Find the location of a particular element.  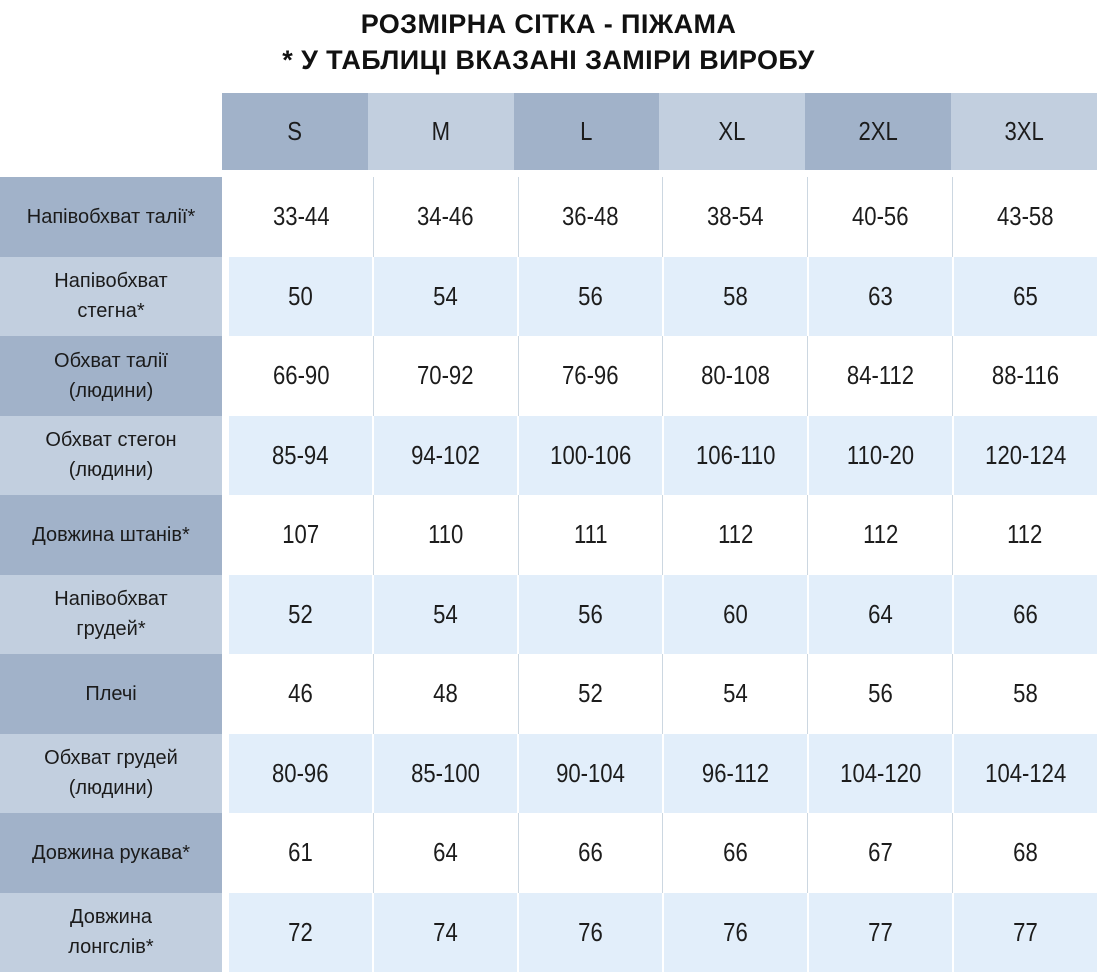

value-cell: 120-124 is located at coordinates (1024, 455).